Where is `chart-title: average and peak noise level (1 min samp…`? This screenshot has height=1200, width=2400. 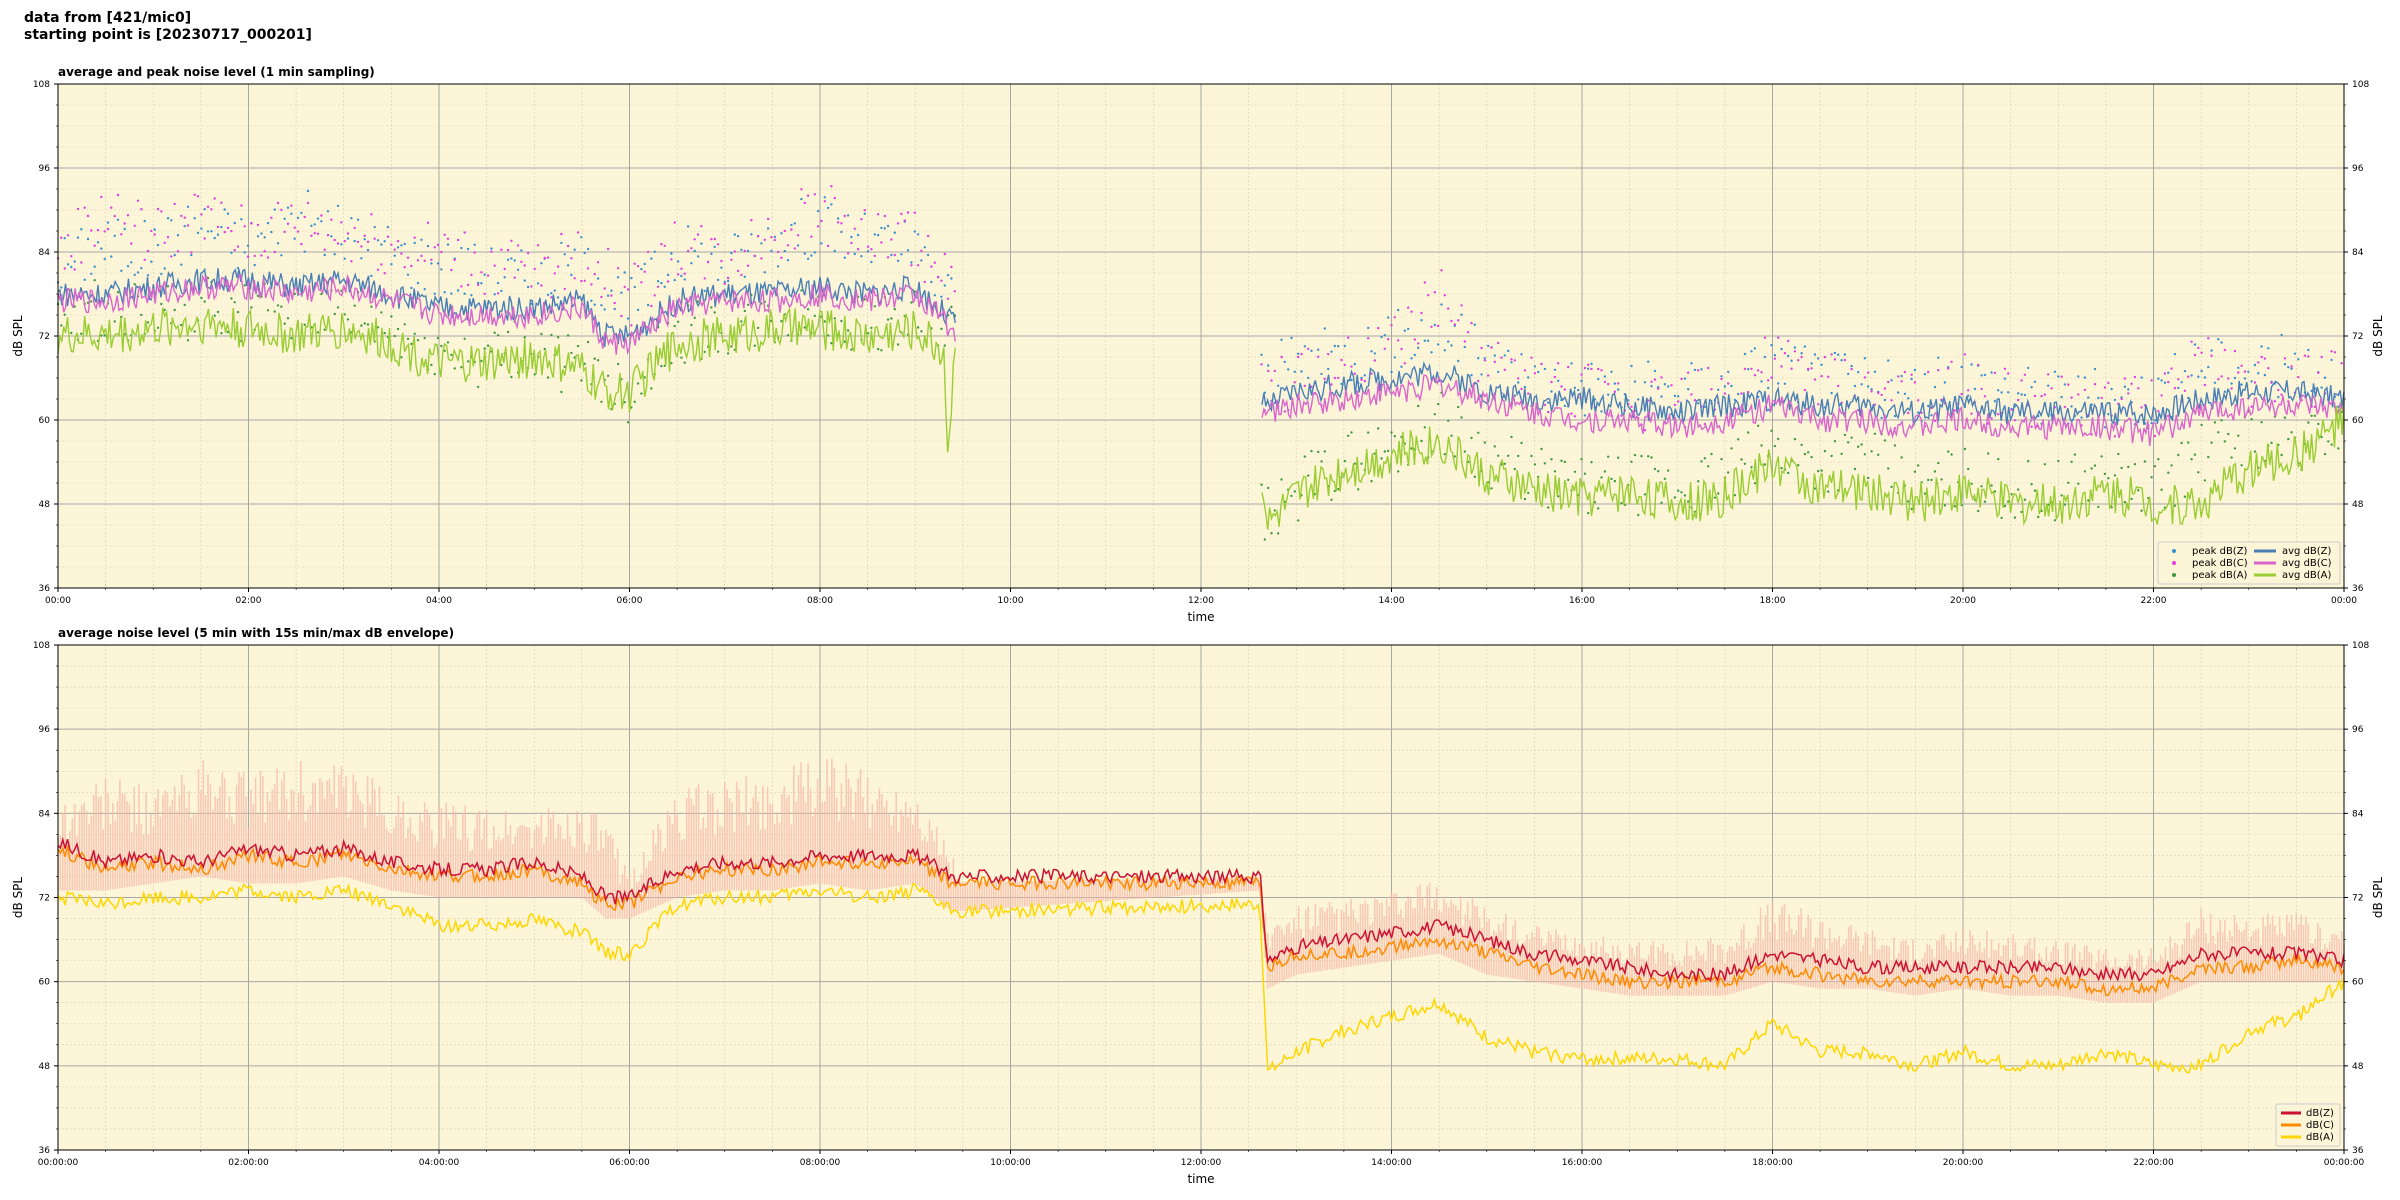 chart-title: average and peak noise level (1 min samp… is located at coordinates (216, 72).